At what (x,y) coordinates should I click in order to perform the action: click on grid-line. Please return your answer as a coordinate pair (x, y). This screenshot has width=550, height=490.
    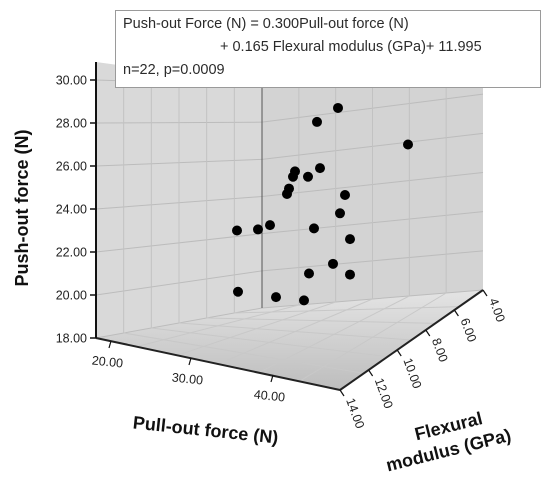
    Looking at the image, I should click on (347, 310).